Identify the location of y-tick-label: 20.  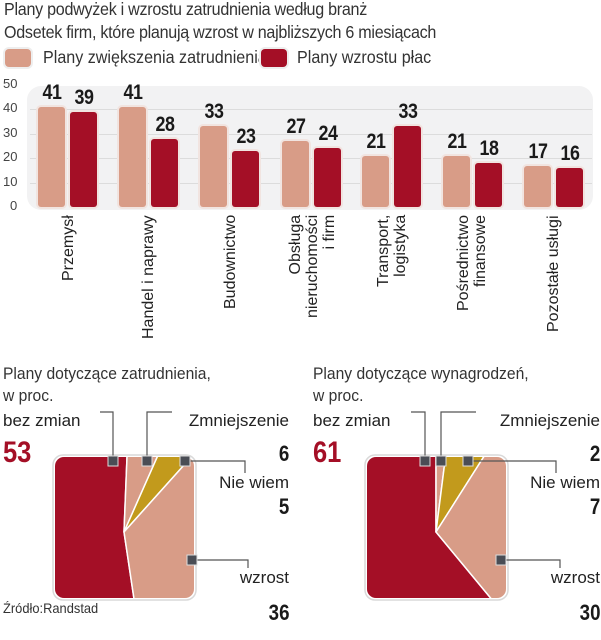
(10, 157).